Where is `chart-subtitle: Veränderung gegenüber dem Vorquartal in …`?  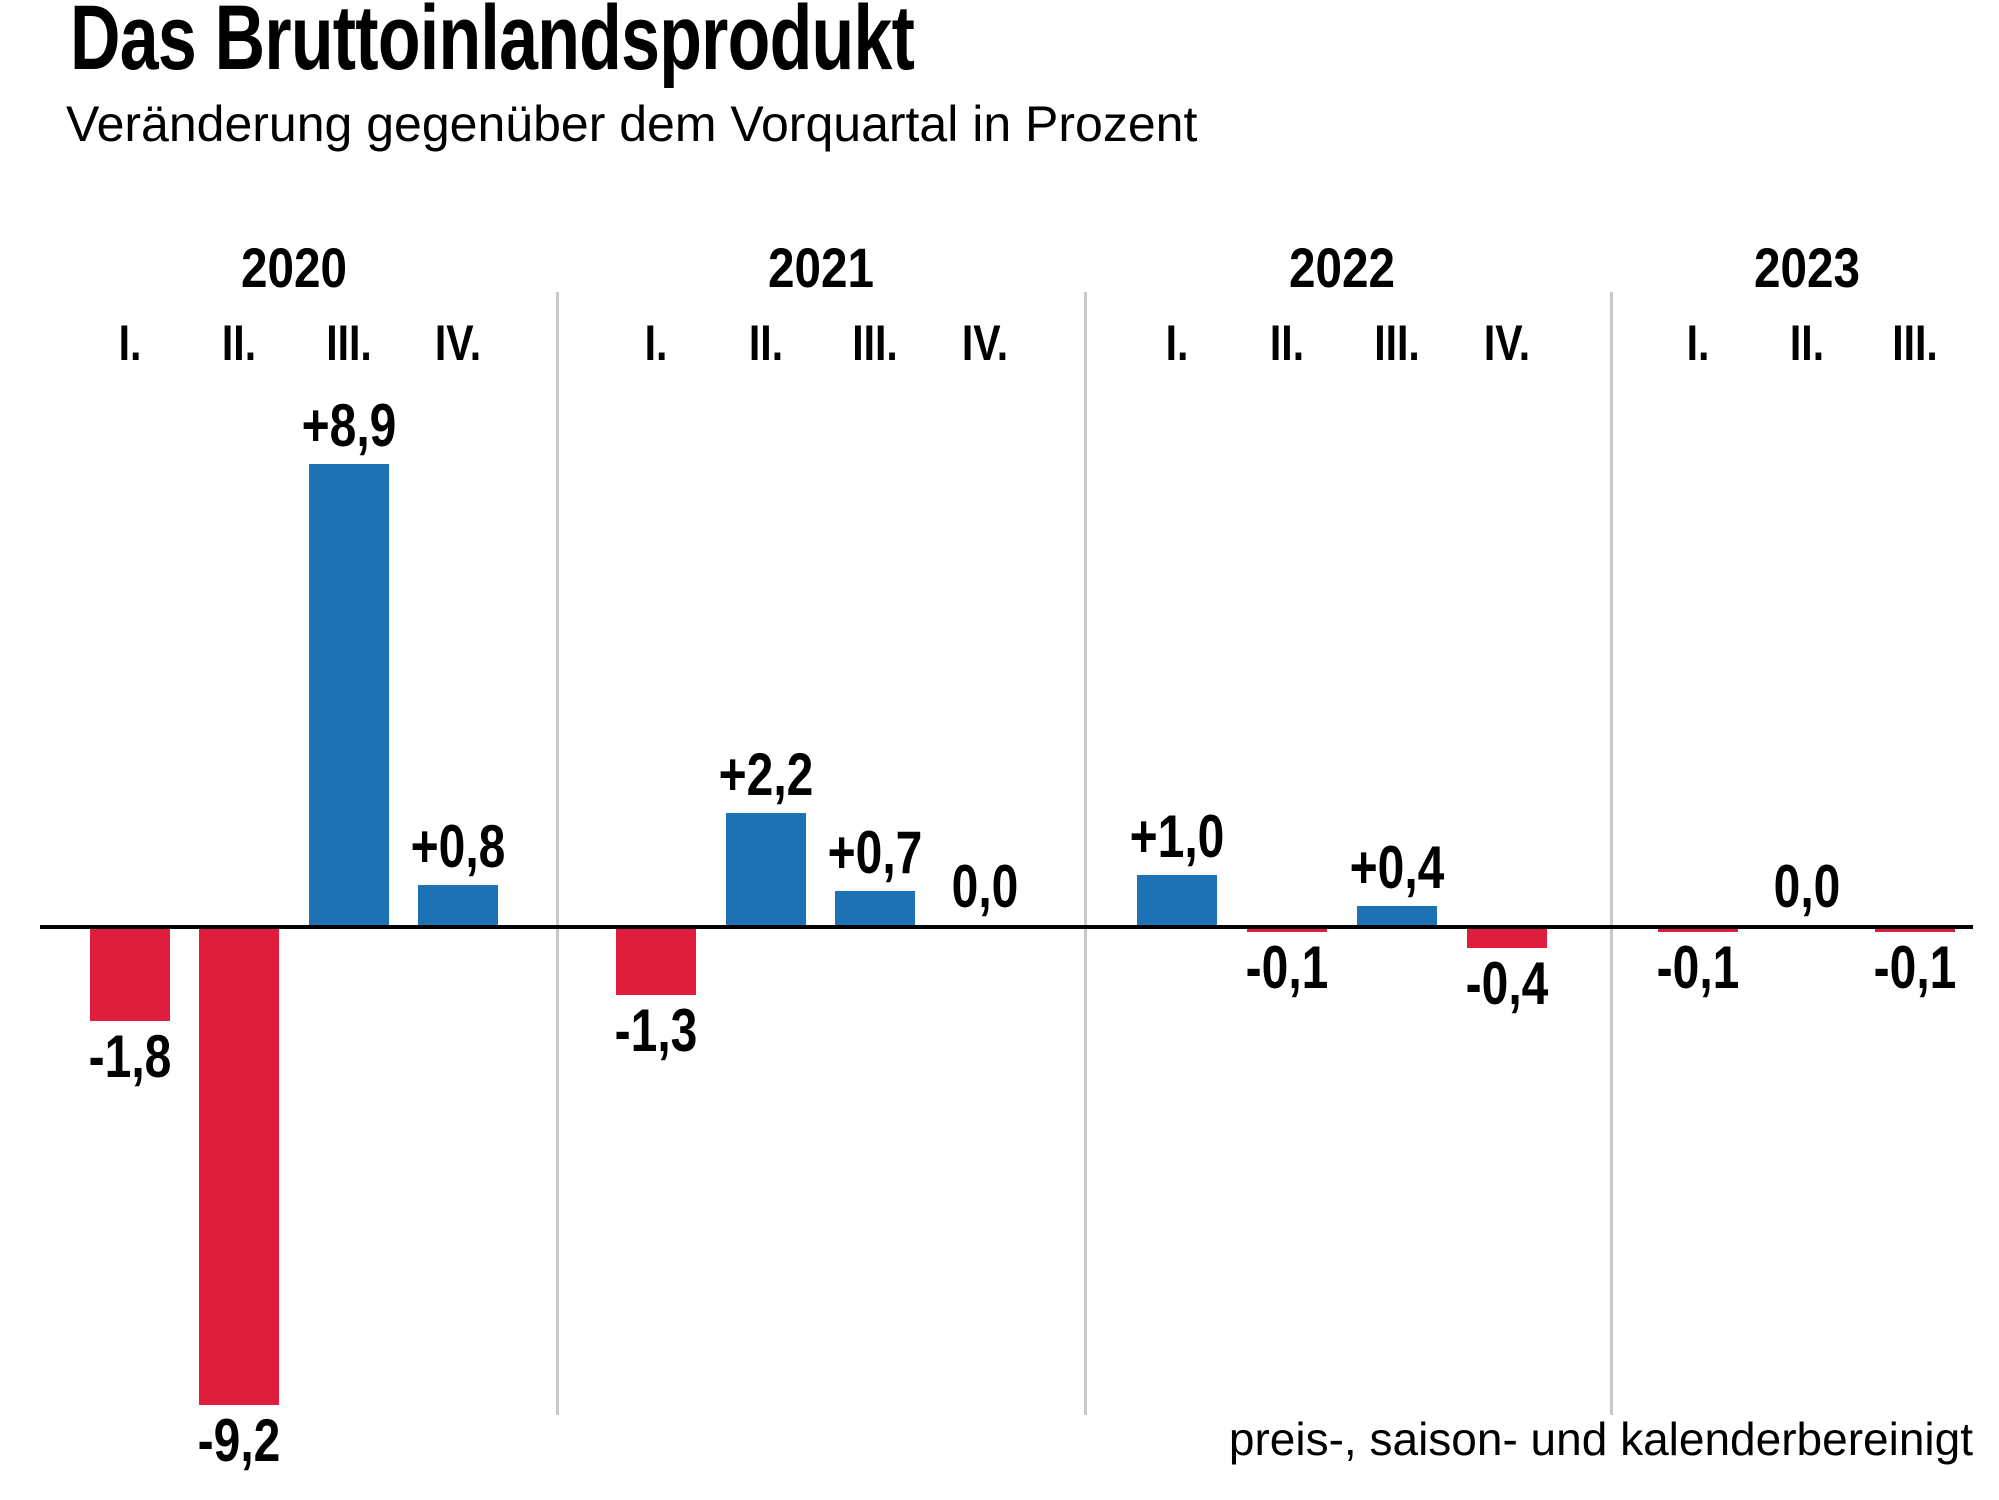 chart-subtitle: Veränderung gegenüber dem Vorquartal in … is located at coordinates (632, 124).